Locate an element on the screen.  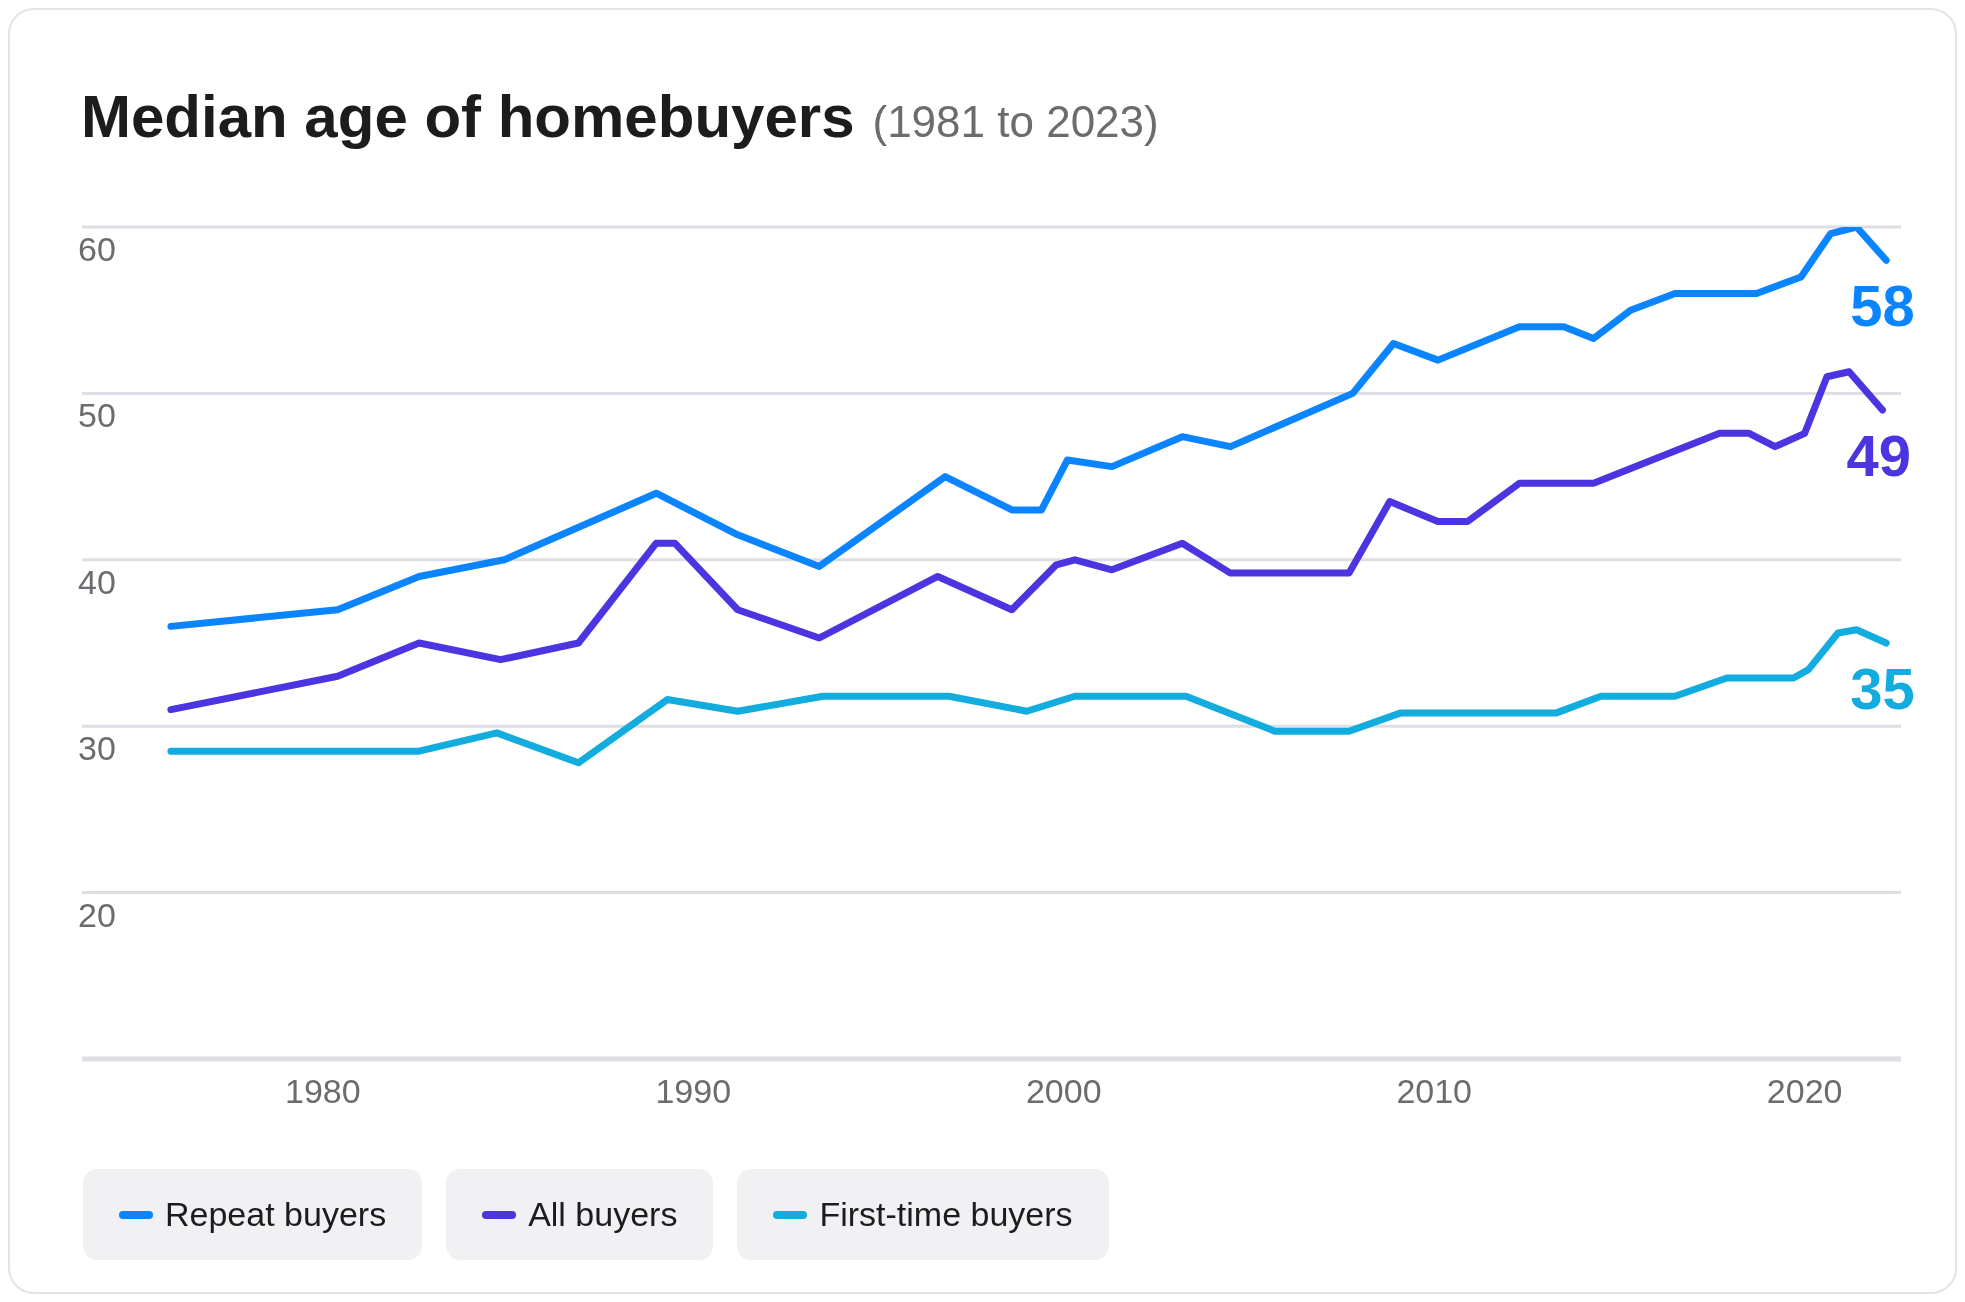
x-tick-label: 1980 is located at coordinates (322, 1091).